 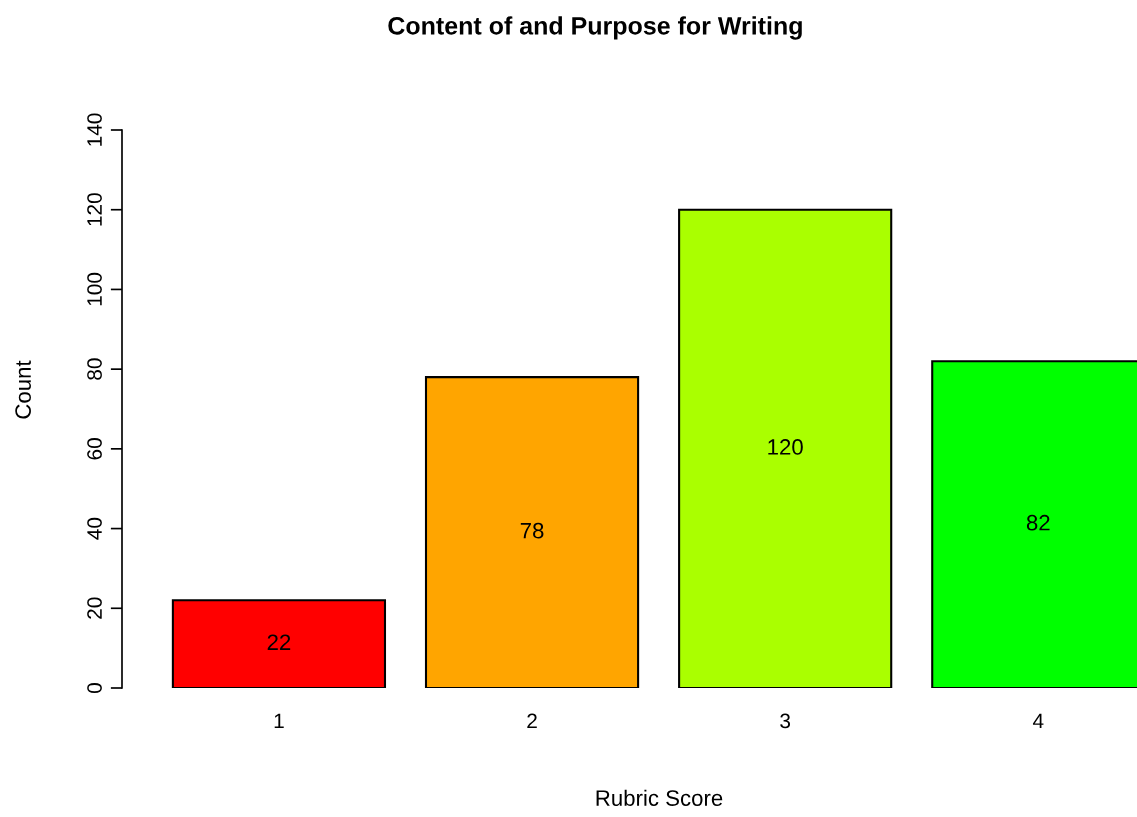 What do you see at coordinates (659, 797) in the screenshot?
I see `x-axis-title: Rubric Score` at bounding box center [659, 797].